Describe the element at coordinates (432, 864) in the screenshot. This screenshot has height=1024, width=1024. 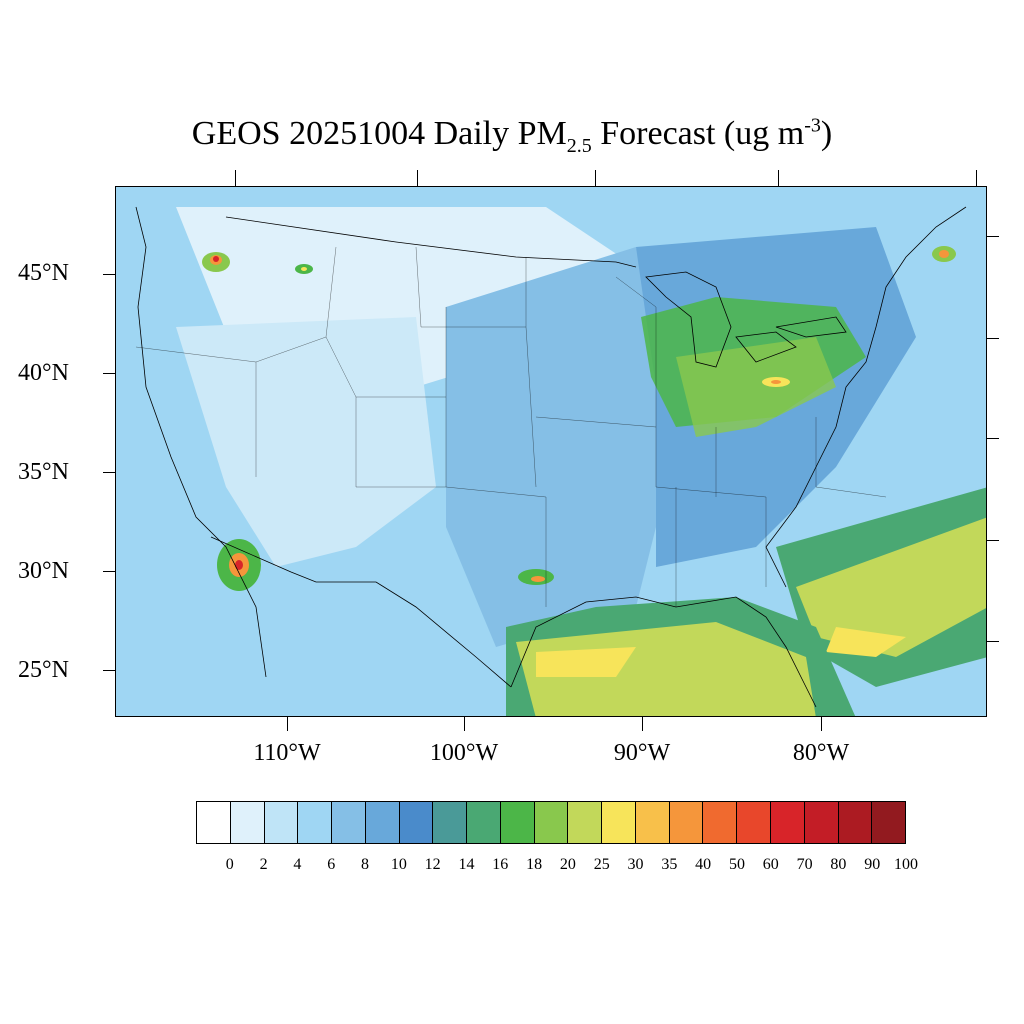
I see `colorbar-label: 12` at that location.